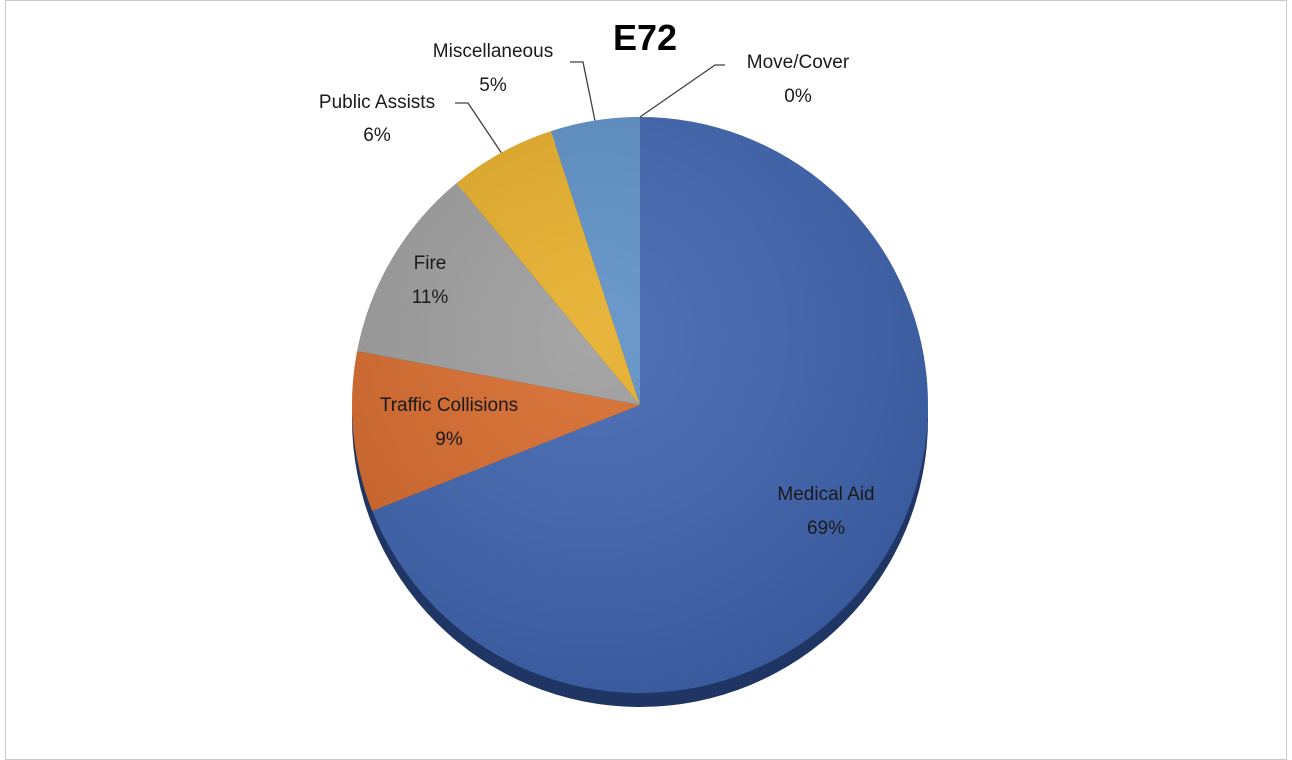 Image resolution: width=1292 pixels, height=760 pixels. I want to click on slice-label-fire: Fire, so click(430, 263).